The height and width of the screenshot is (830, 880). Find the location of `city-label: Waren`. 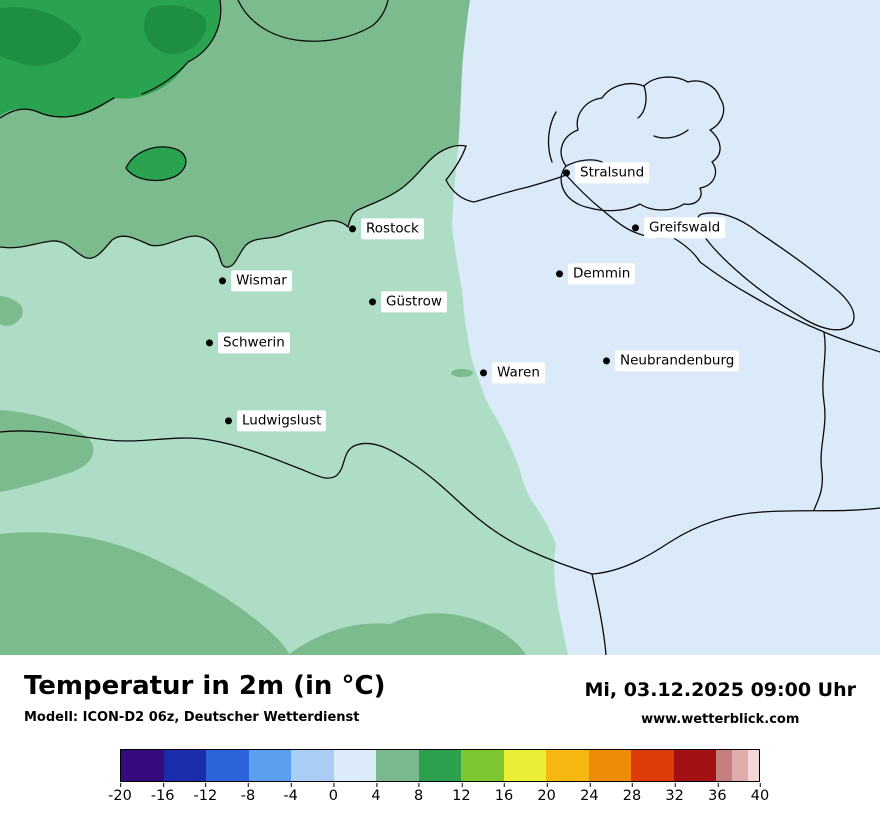

city-label: Waren is located at coordinates (518, 373).